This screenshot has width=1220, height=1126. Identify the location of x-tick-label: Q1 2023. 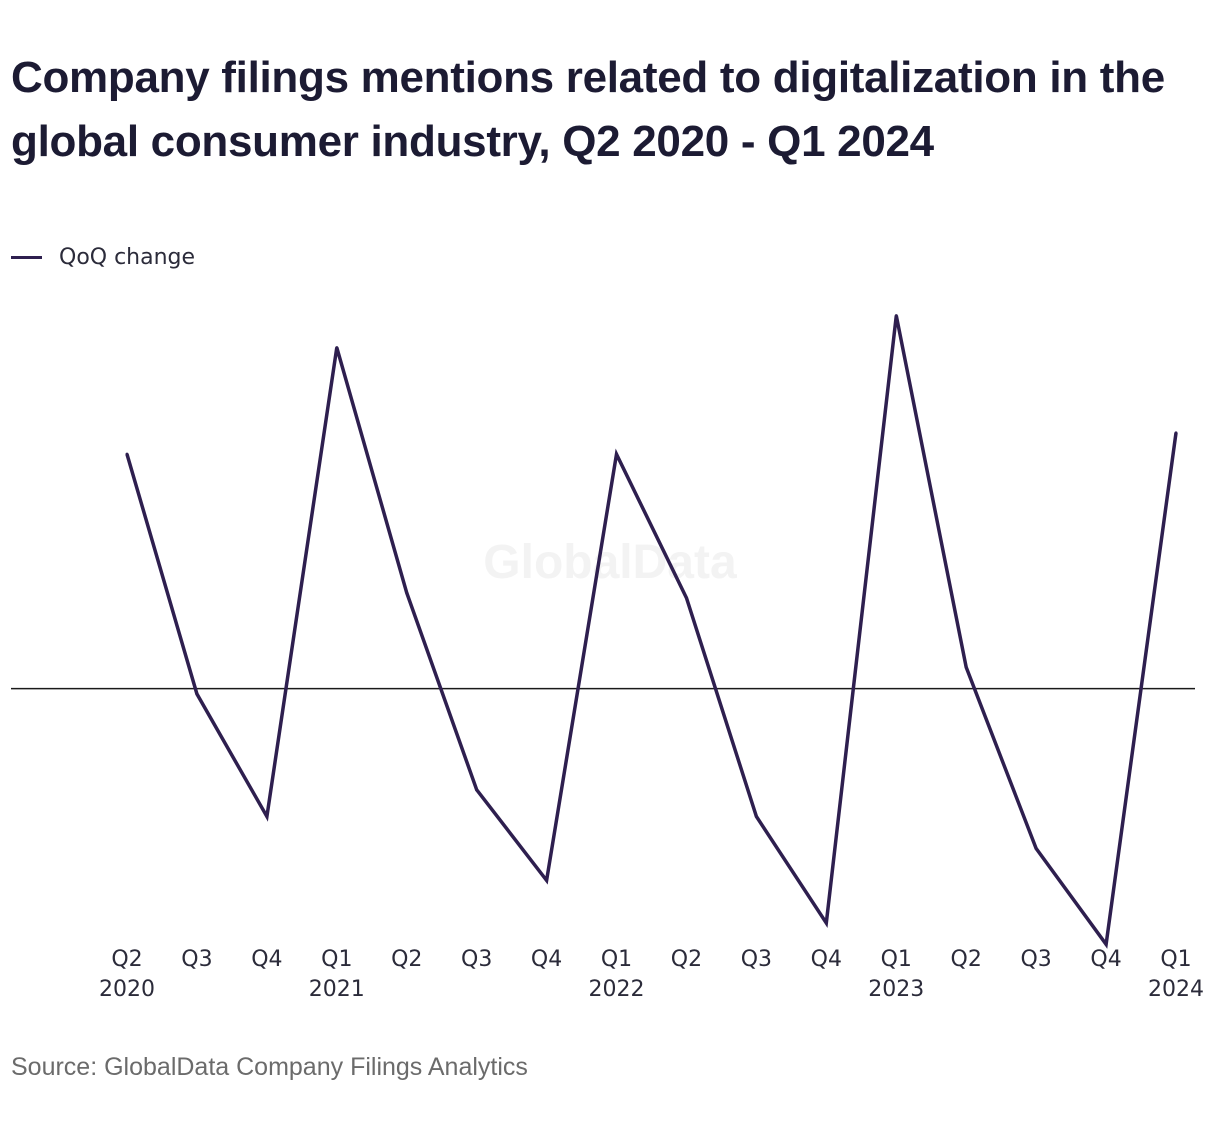
(896, 974).